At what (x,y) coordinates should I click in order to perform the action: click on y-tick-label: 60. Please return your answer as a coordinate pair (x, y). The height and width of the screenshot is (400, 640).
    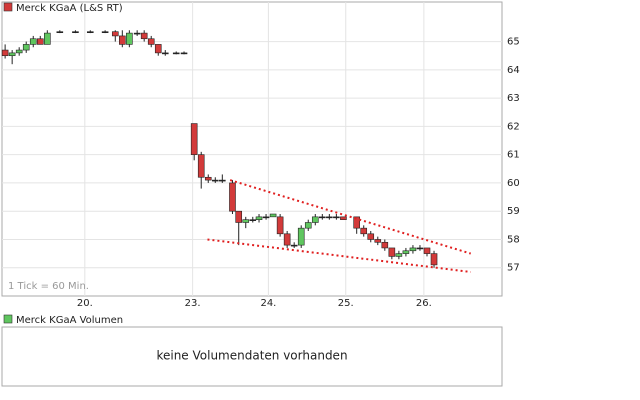
    Looking at the image, I should click on (513, 183).